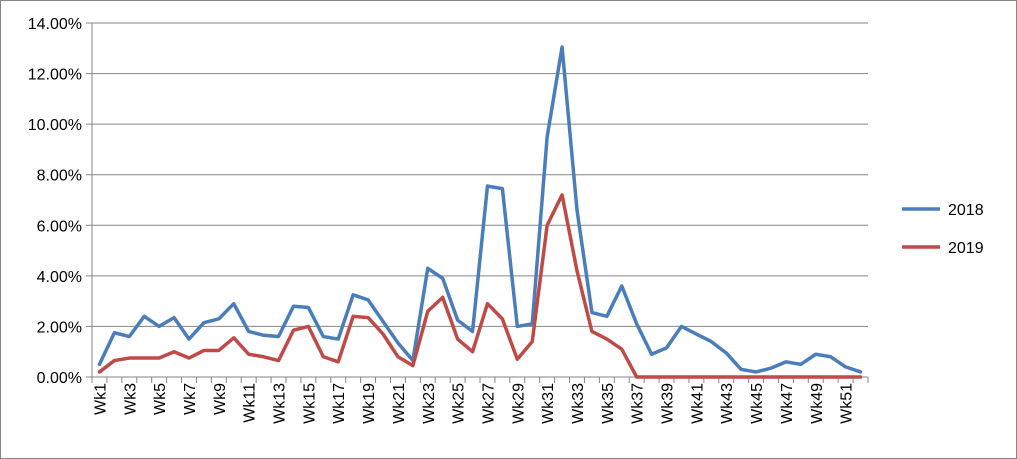 The height and width of the screenshot is (459, 1017). What do you see at coordinates (697, 403) in the screenshot?
I see `x-tick-label: Wk41` at bounding box center [697, 403].